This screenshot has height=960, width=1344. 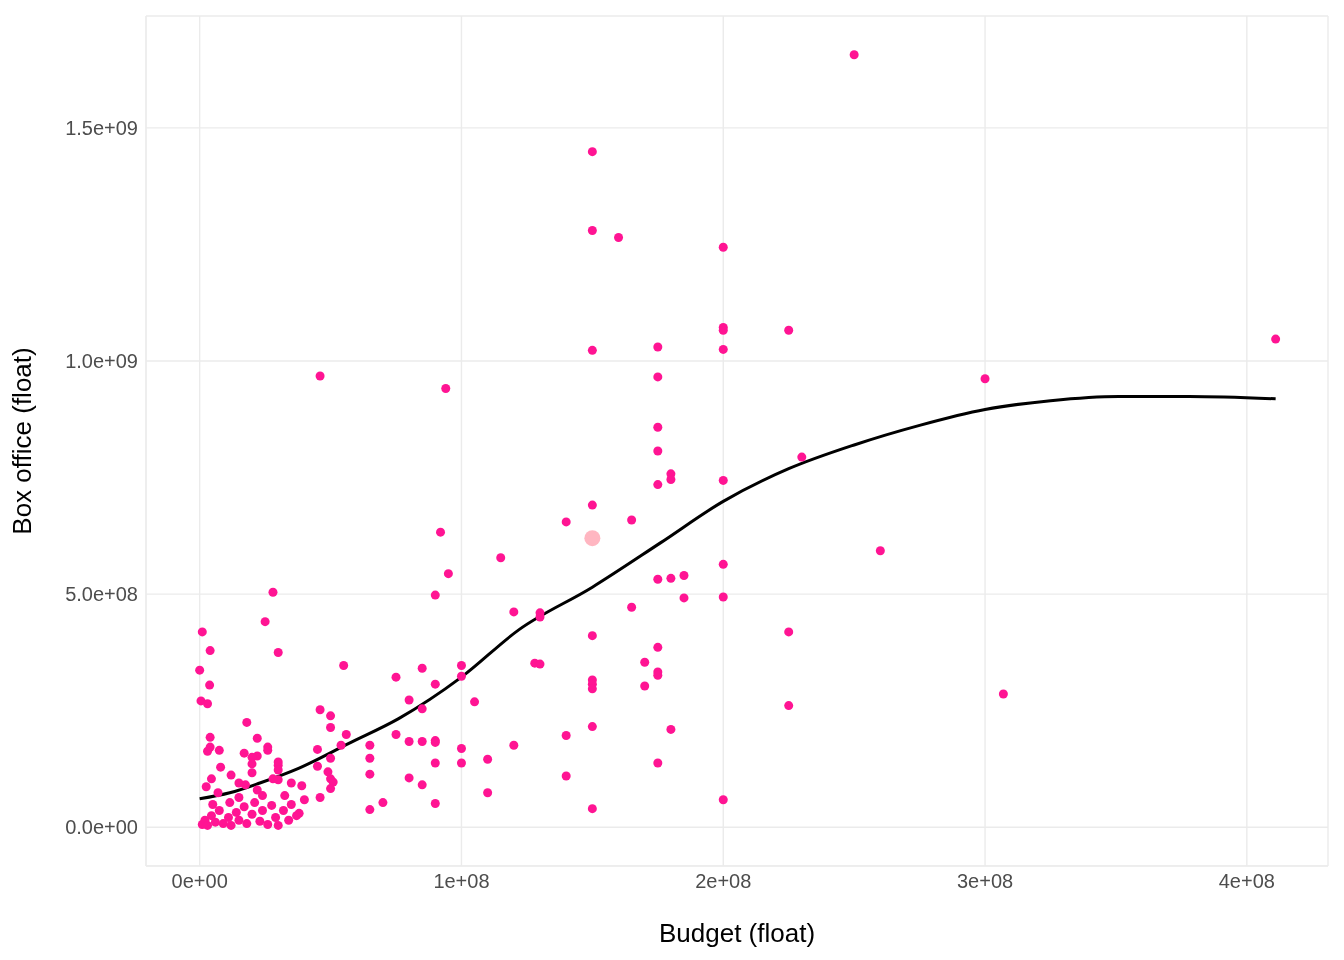 What do you see at coordinates (101, 128) in the screenshot?
I see `y-tick-label: 1.5e+09` at bounding box center [101, 128].